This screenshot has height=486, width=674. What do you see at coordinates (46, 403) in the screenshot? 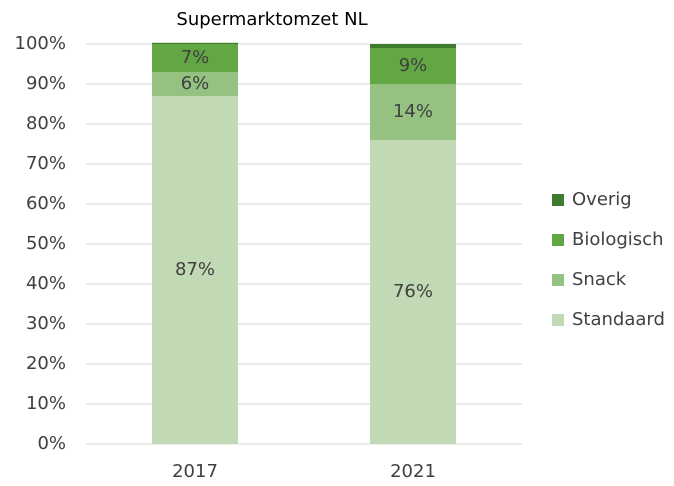
I see `y-tick-label: 10%` at bounding box center [46, 403].